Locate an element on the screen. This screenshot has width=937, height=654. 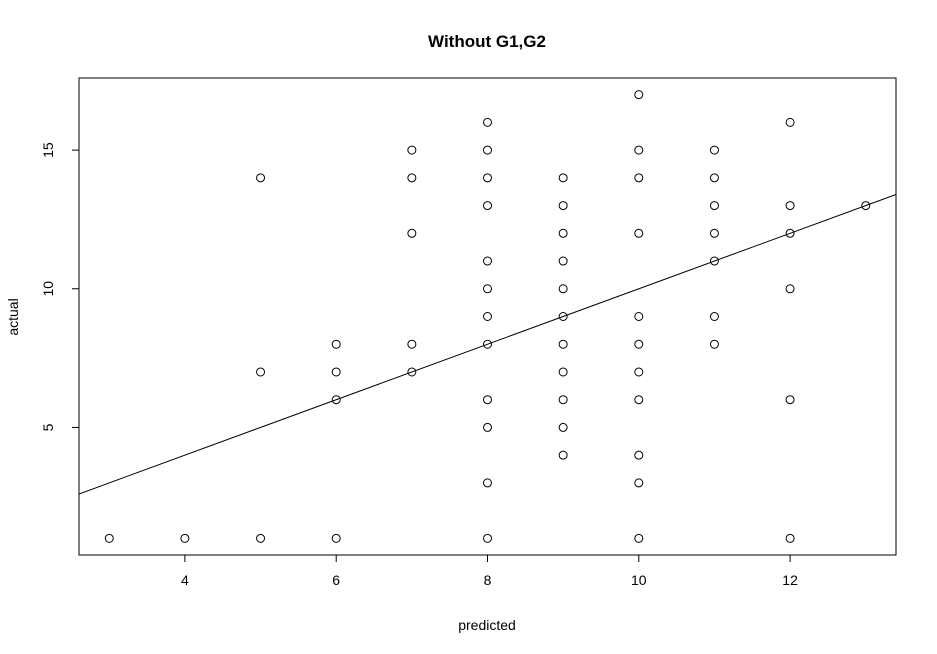
x-tick-label: 4 is located at coordinates (185, 580).